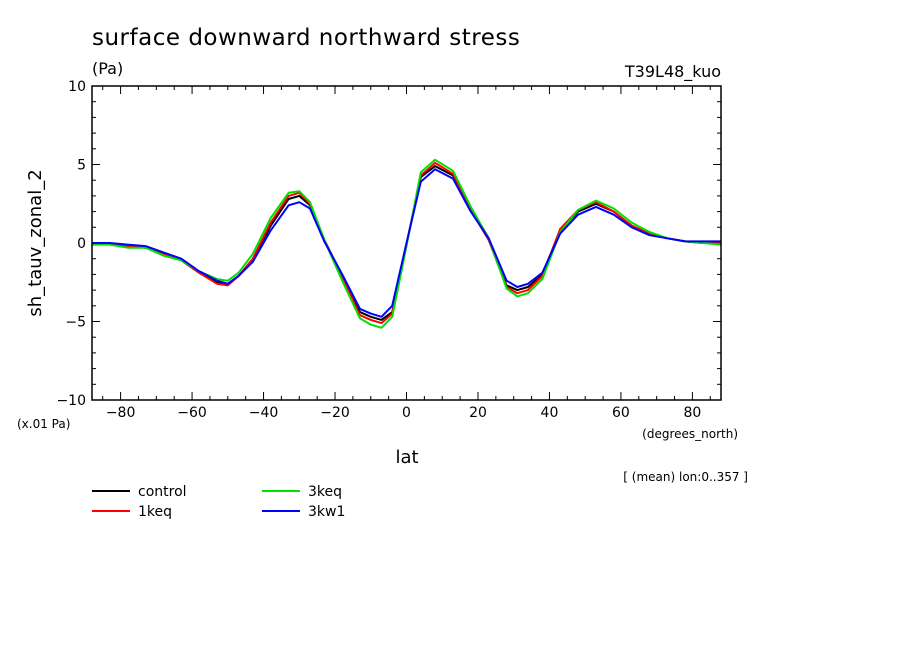 The height and width of the screenshot is (654, 904). Describe the element at coordinates (406, 457) in the screenshot. I see `x-axis-label: lat` at that location.